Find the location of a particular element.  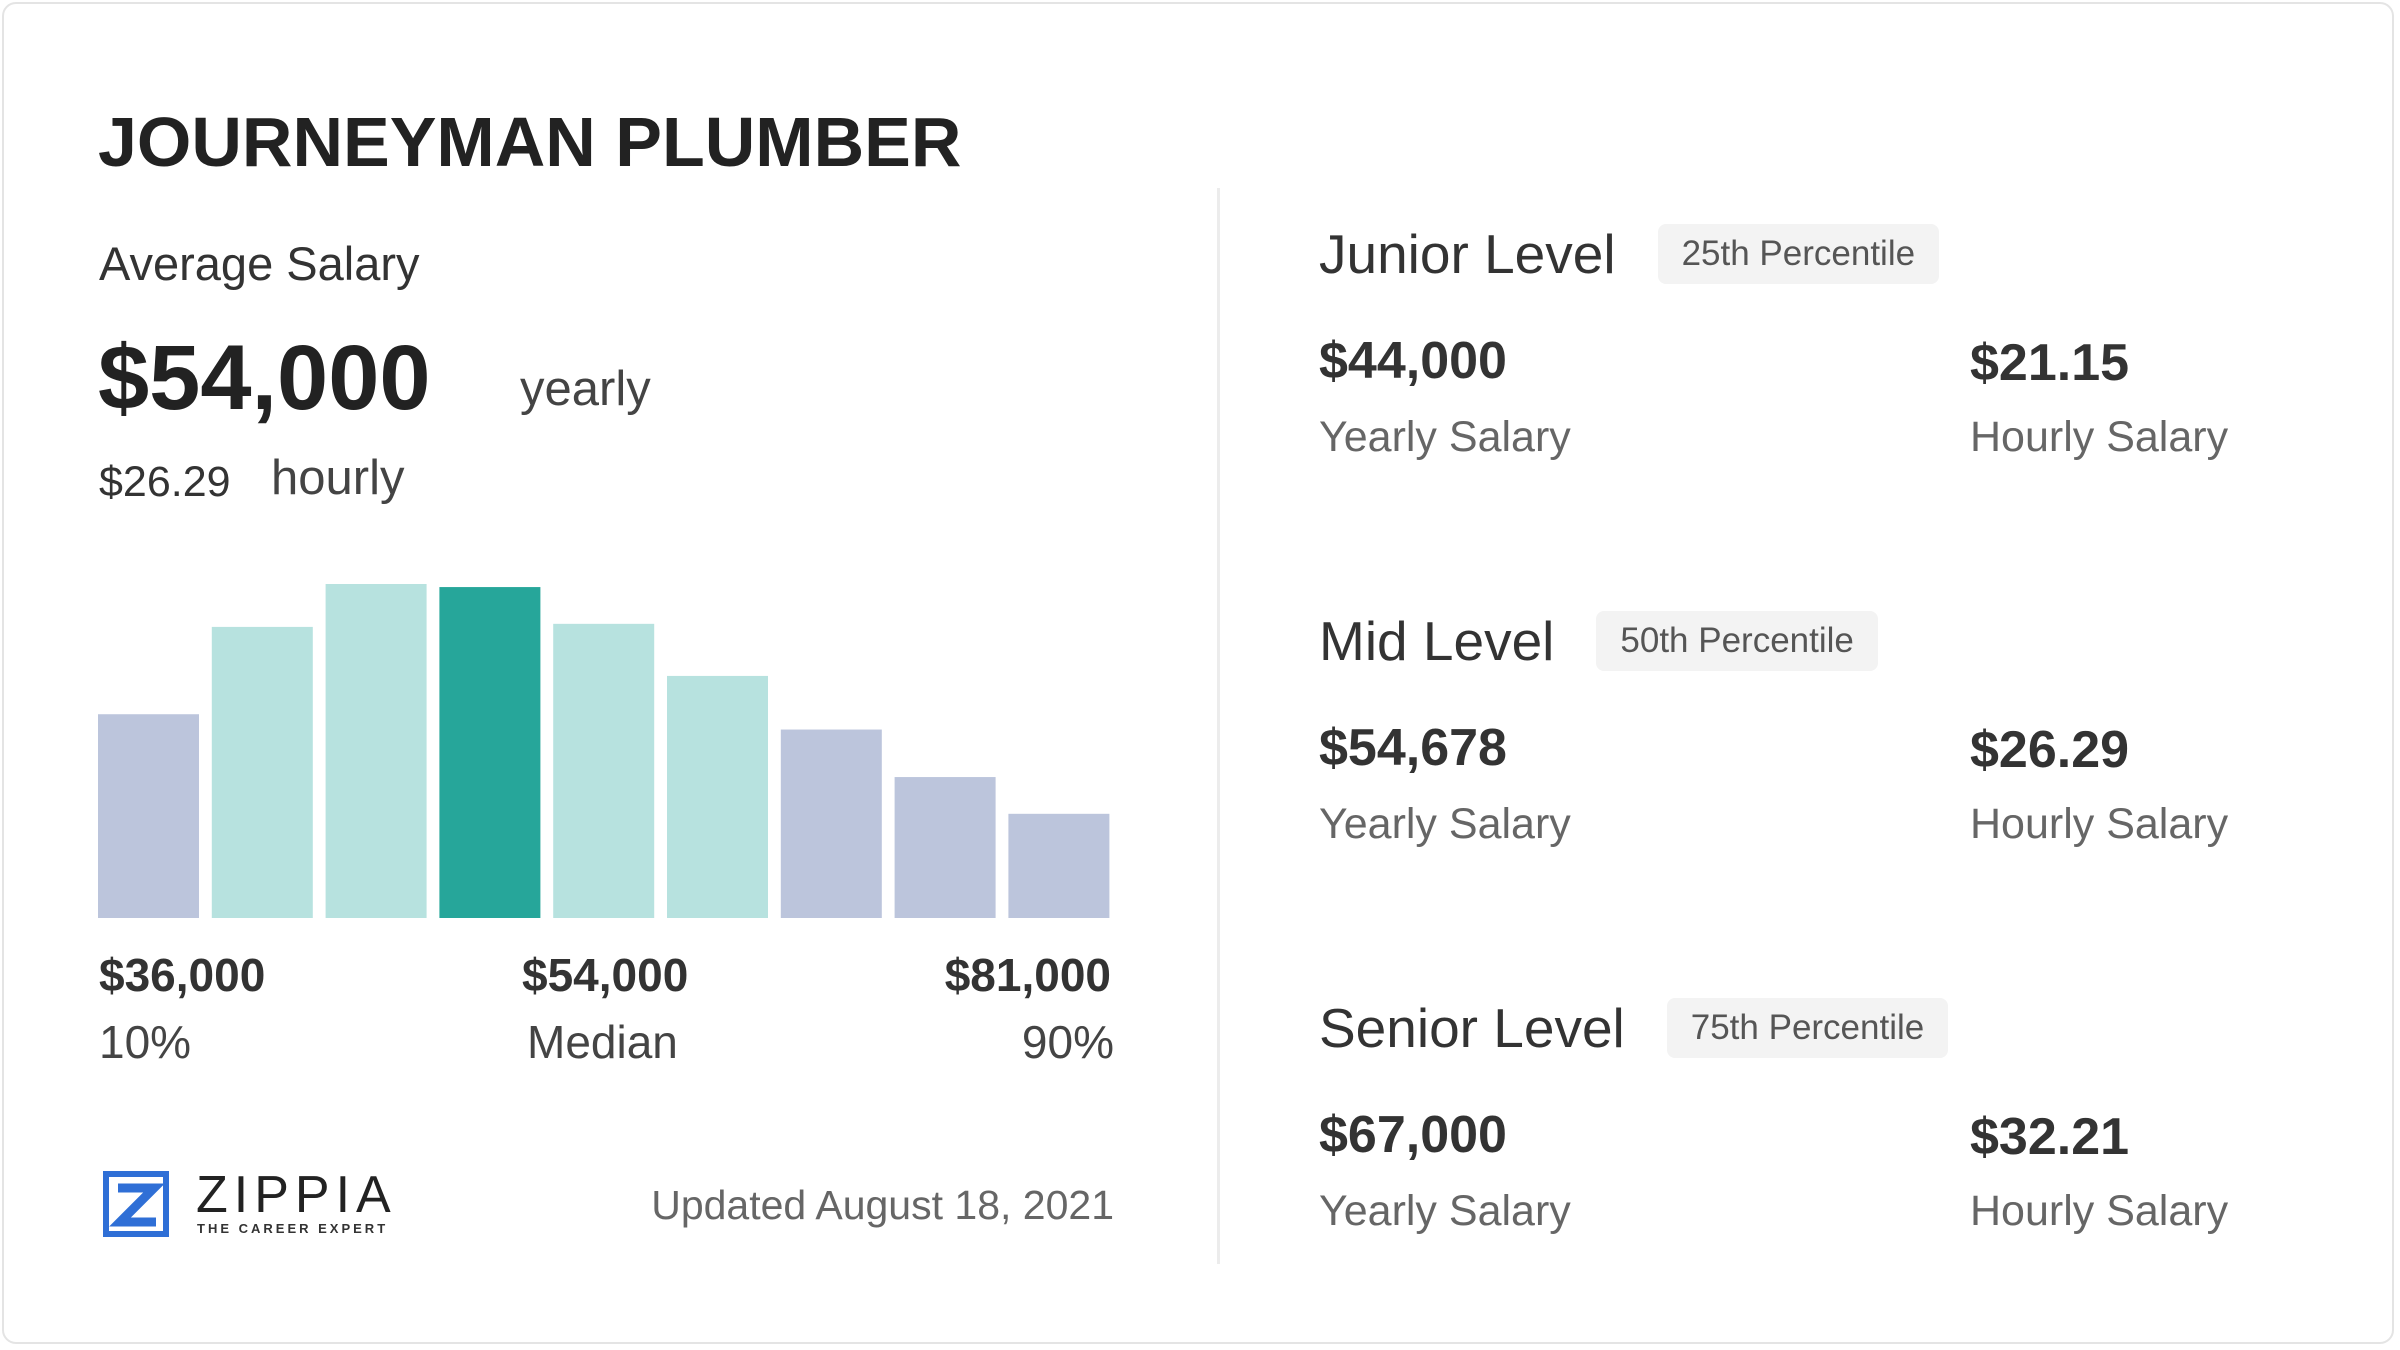

yearly-value: $67,000 is located at coordinates (1413, 1135).